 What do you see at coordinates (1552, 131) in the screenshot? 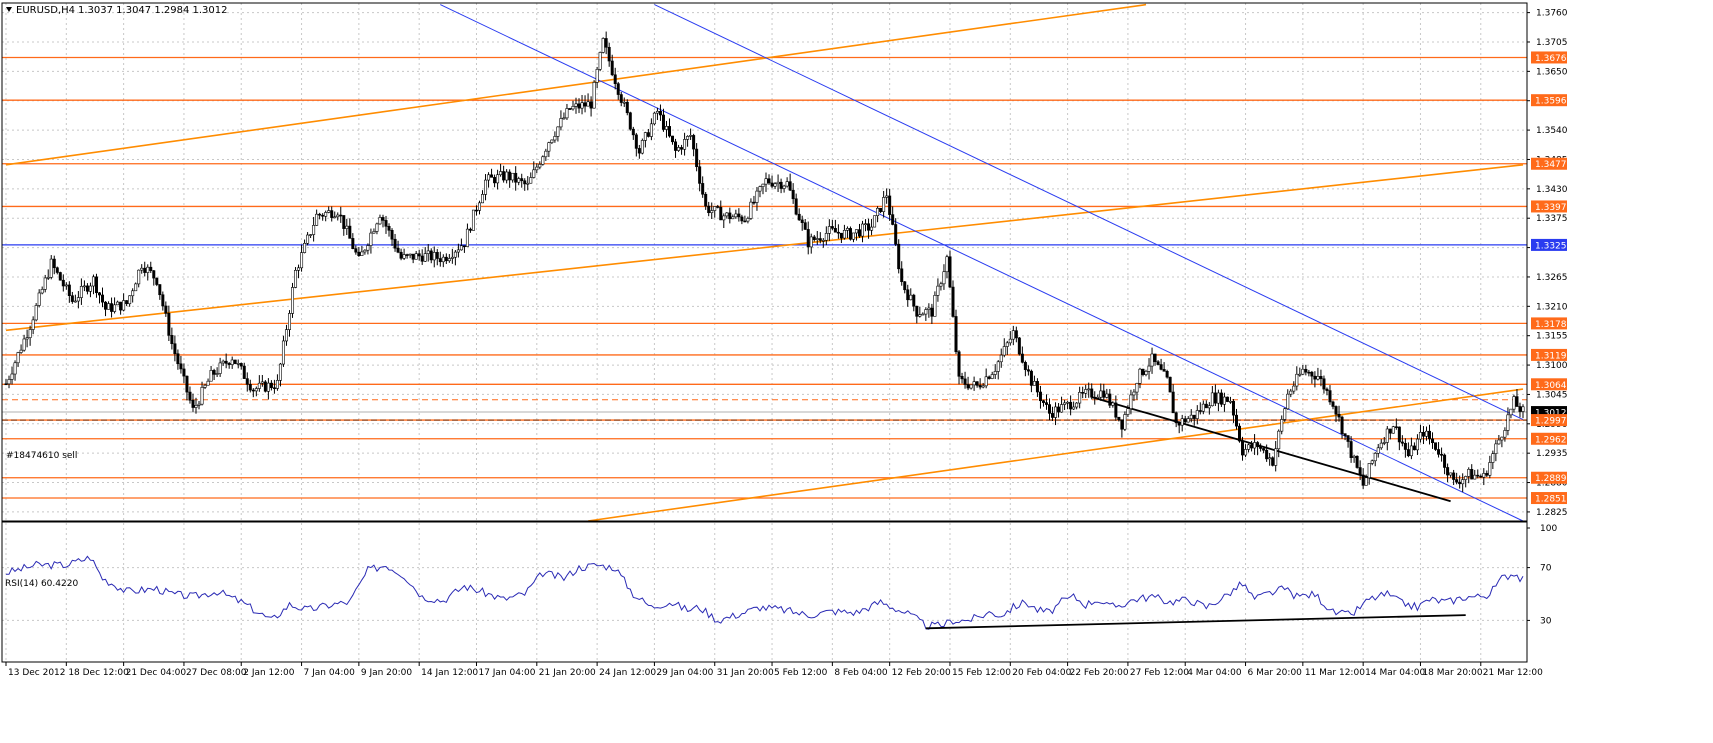
I see `price-tick-label: 1.3540` at bounding box center [1552, 131].